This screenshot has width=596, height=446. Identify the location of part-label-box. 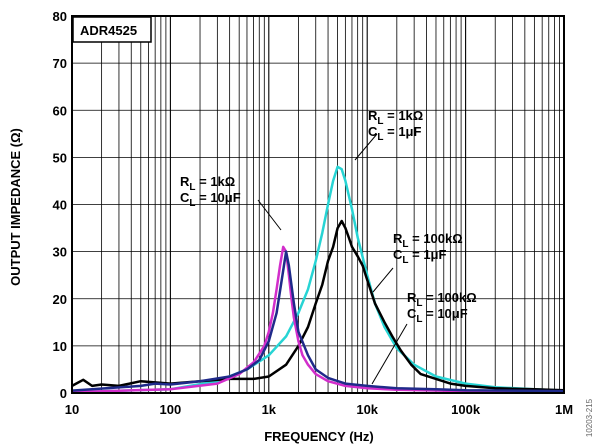
(112, 29).